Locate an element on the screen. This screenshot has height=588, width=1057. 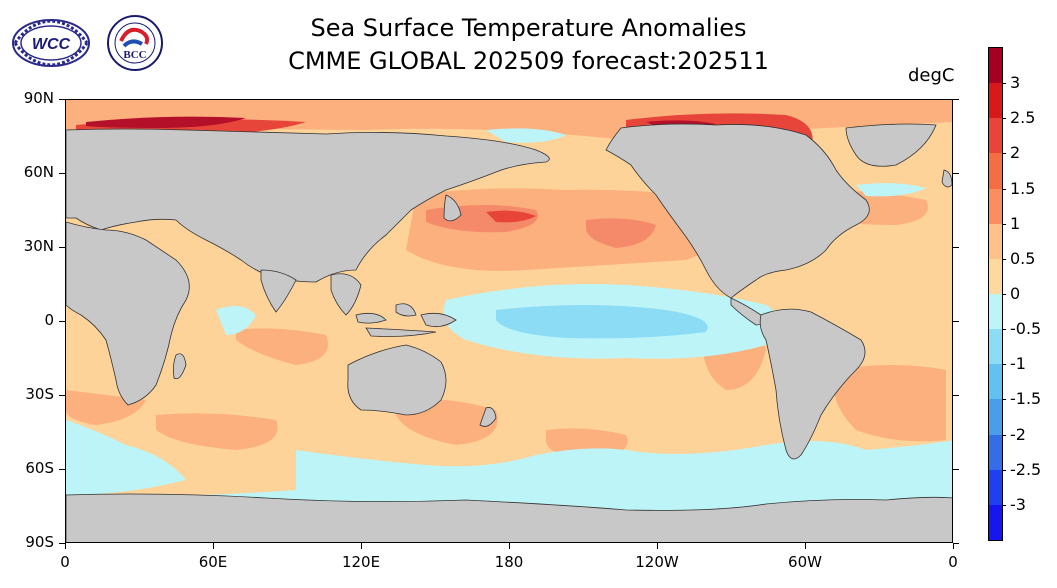
colorbar-label: 0.5 is located at coordinates (1023, 258).